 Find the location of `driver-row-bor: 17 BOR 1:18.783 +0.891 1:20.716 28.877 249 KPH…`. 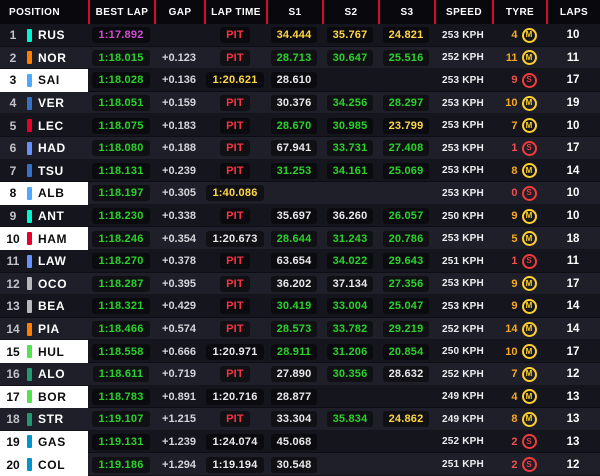

driver-row-bor: 17 BOR 1:18.783 +0.891 1:20.716 28.877 249 KPH… is located at coordinates (300, 397).